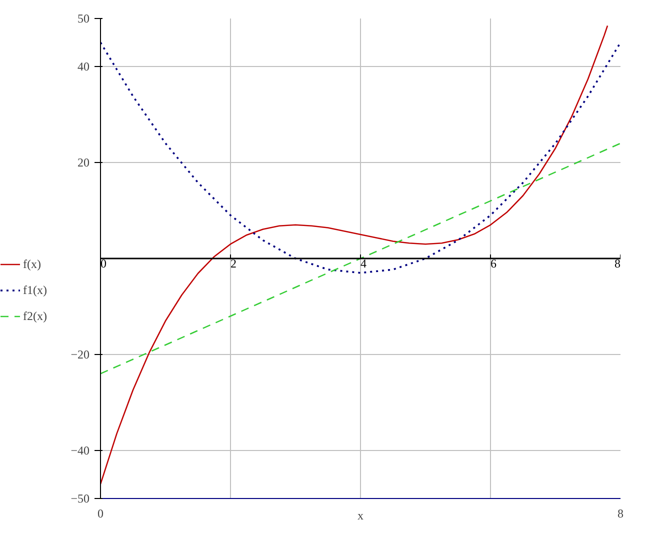  I want to click on y-tick-label: 50, so click(84, 19).